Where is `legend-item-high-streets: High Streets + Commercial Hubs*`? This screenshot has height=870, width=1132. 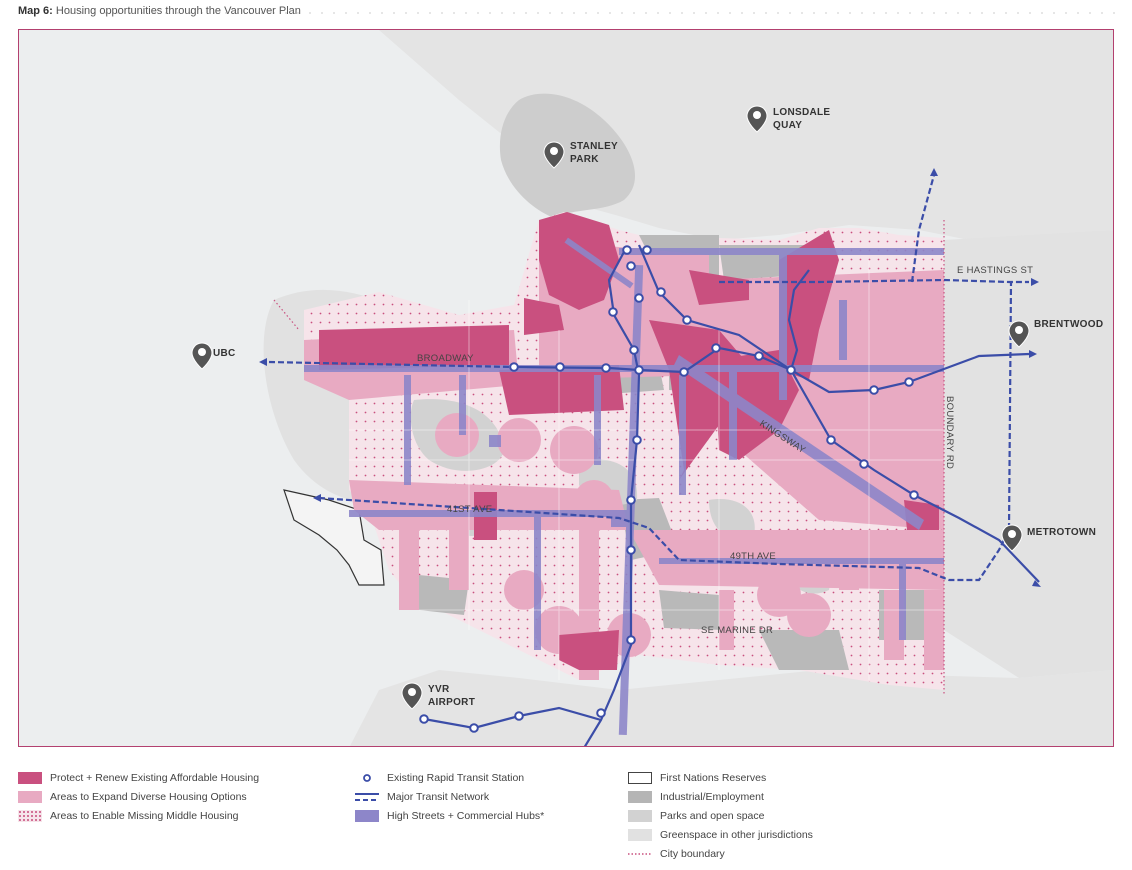 legend-item-high-streets: High Streets + Commercial Hubs* is located at coordinates (449, 815).